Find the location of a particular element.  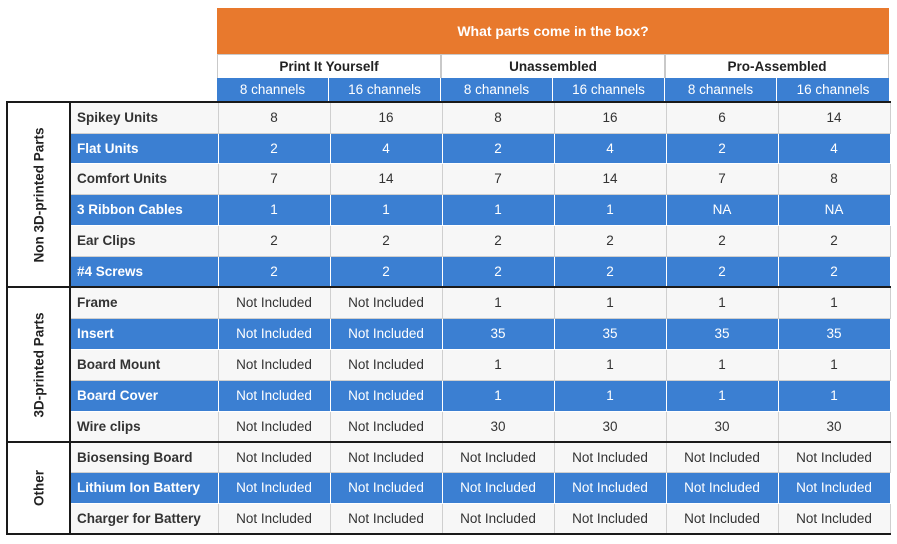

row-label: 3 Ribbon Cables is located at coordinates (144, 209).